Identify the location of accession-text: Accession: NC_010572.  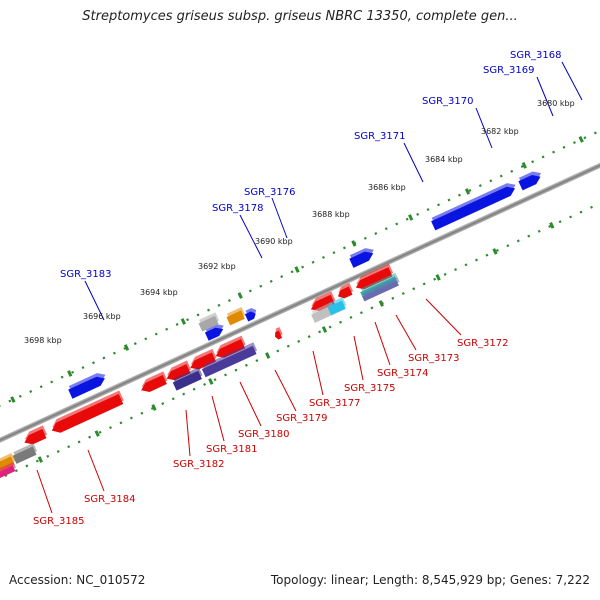
(77, 580).